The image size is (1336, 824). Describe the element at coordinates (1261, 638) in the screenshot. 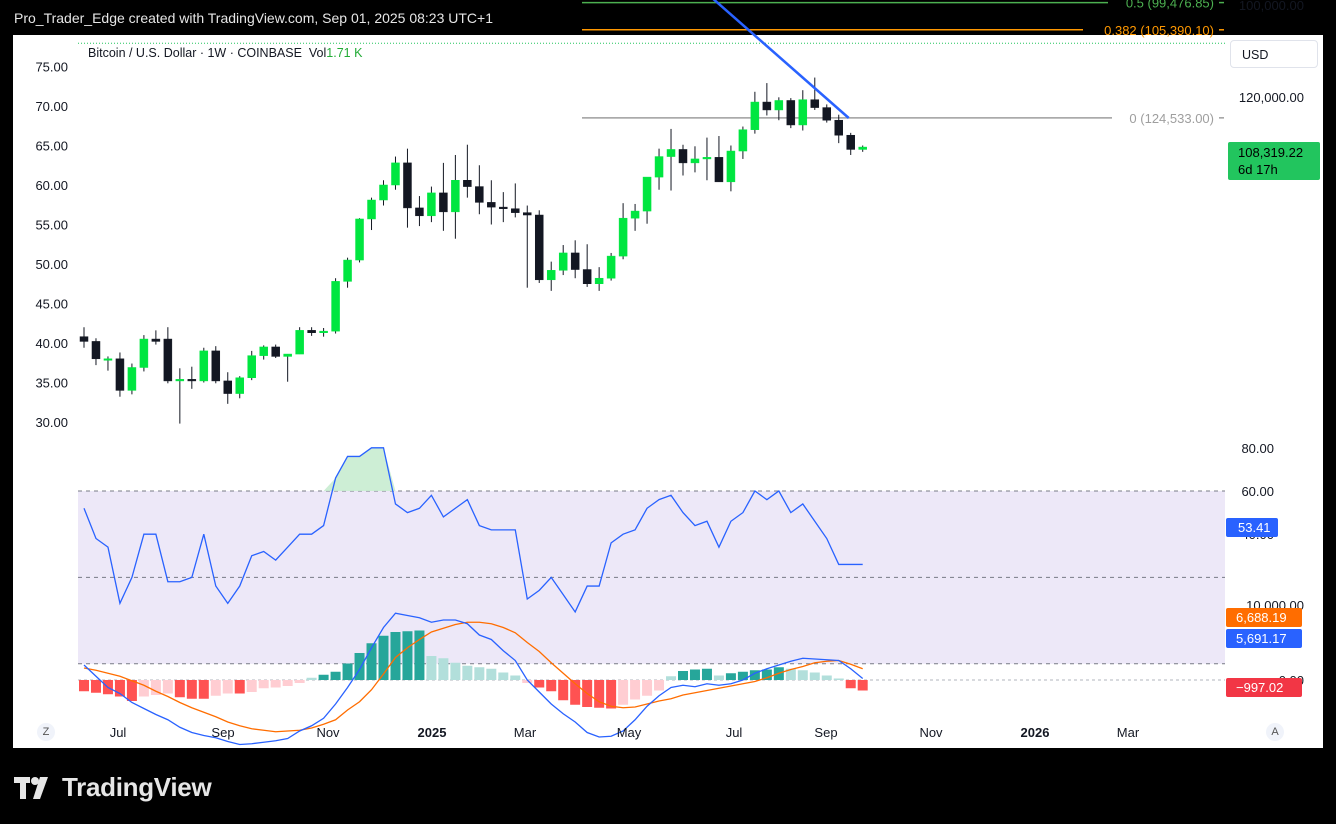

I see `macd-value: 5,691.17` at that location.